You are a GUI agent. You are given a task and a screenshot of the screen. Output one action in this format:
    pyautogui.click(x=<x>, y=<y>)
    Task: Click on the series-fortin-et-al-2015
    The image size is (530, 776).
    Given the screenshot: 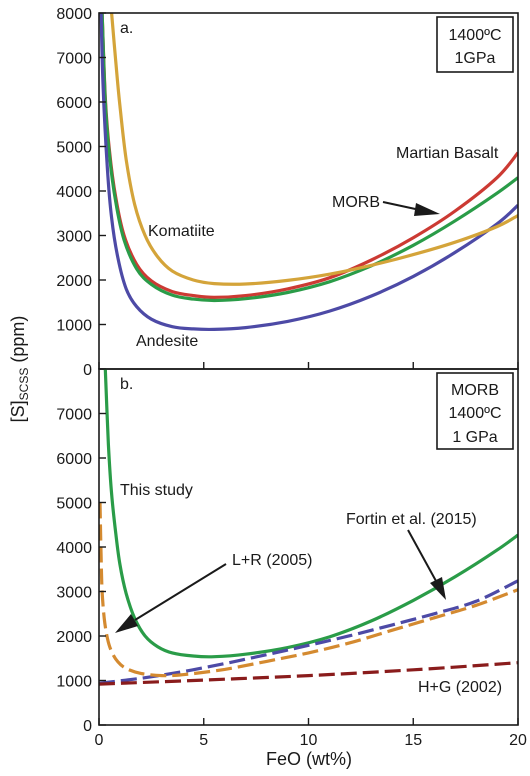 What is the action you would take?
    pyautogui.click(x=308, y=632)
    